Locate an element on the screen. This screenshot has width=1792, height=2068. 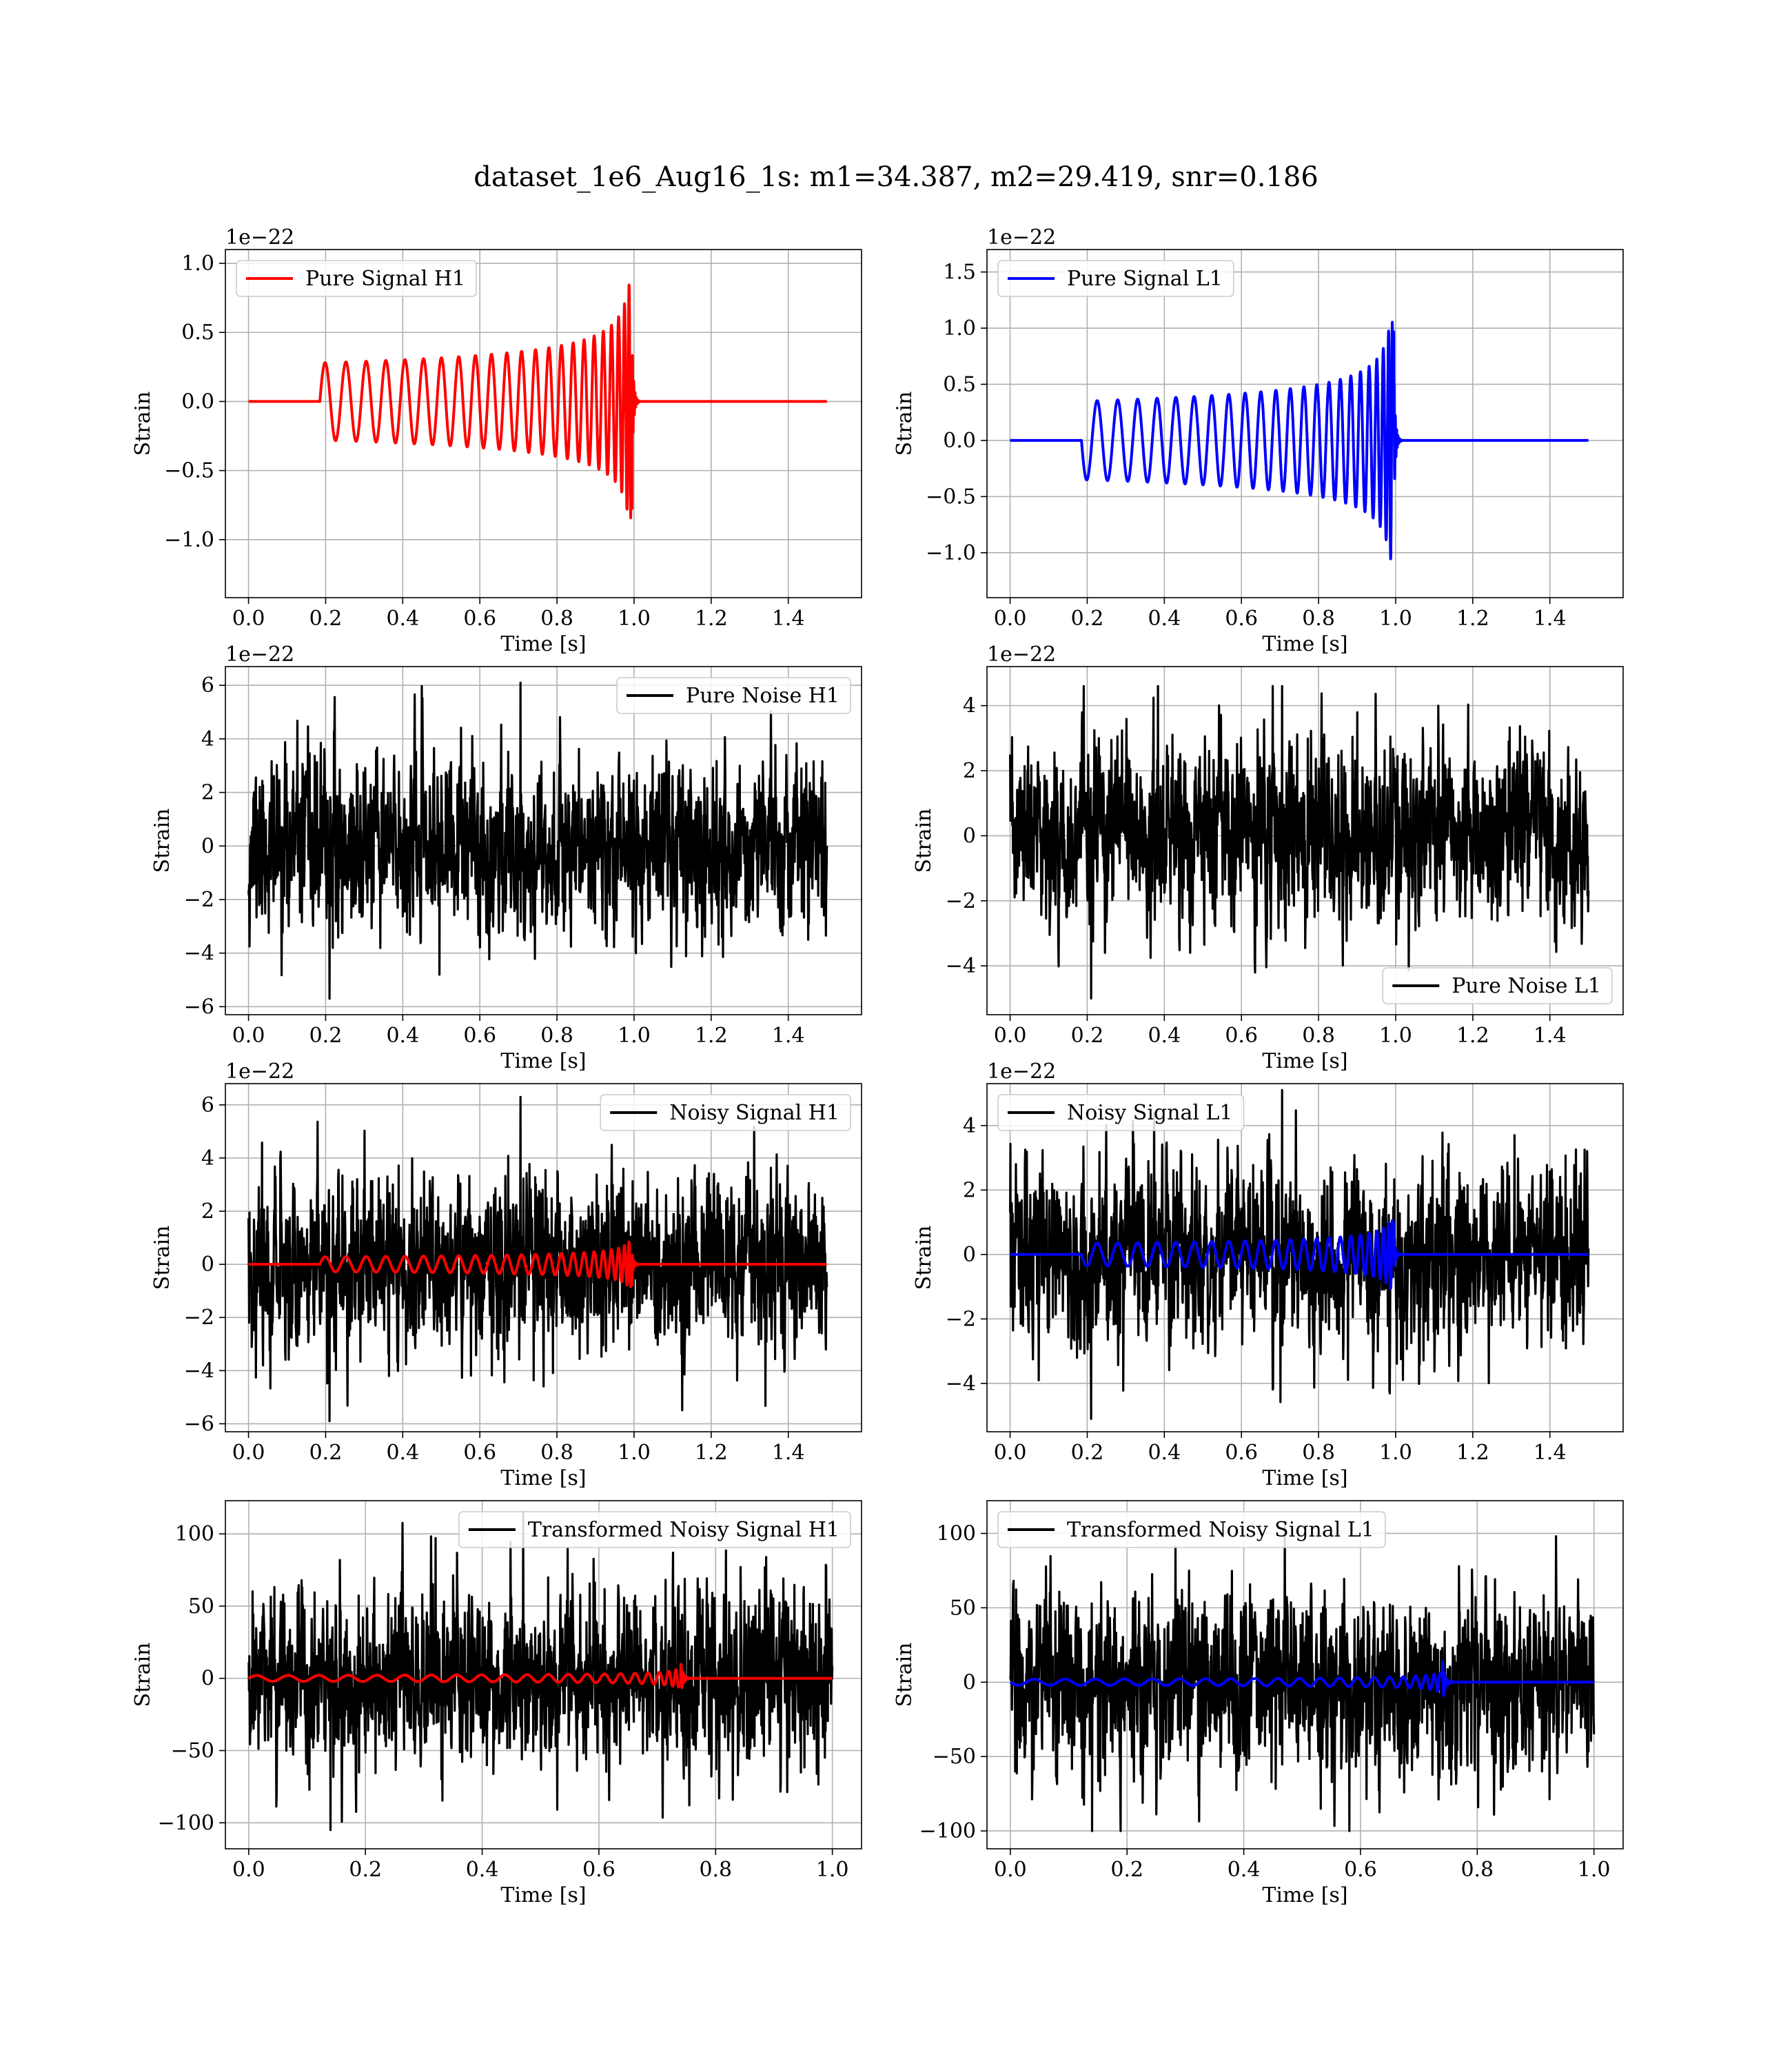
legend-label: Noisy Signal H1 is located at coordinates (754, 1113).